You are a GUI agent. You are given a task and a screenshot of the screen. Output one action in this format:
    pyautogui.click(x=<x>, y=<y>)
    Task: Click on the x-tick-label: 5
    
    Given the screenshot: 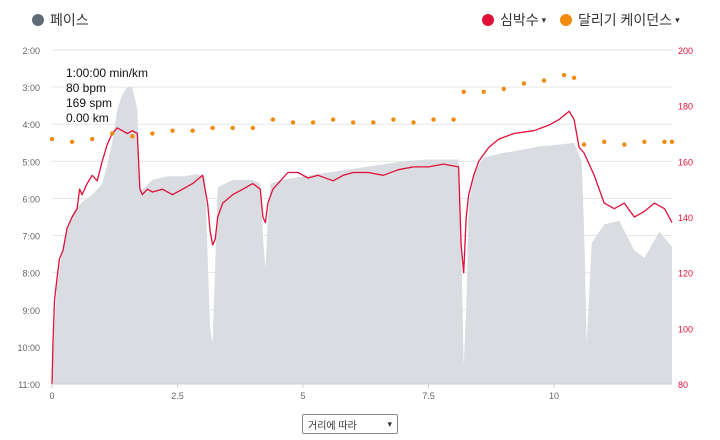 What is the action you would take?
    pyautogui.click(x=303, y=396)
    